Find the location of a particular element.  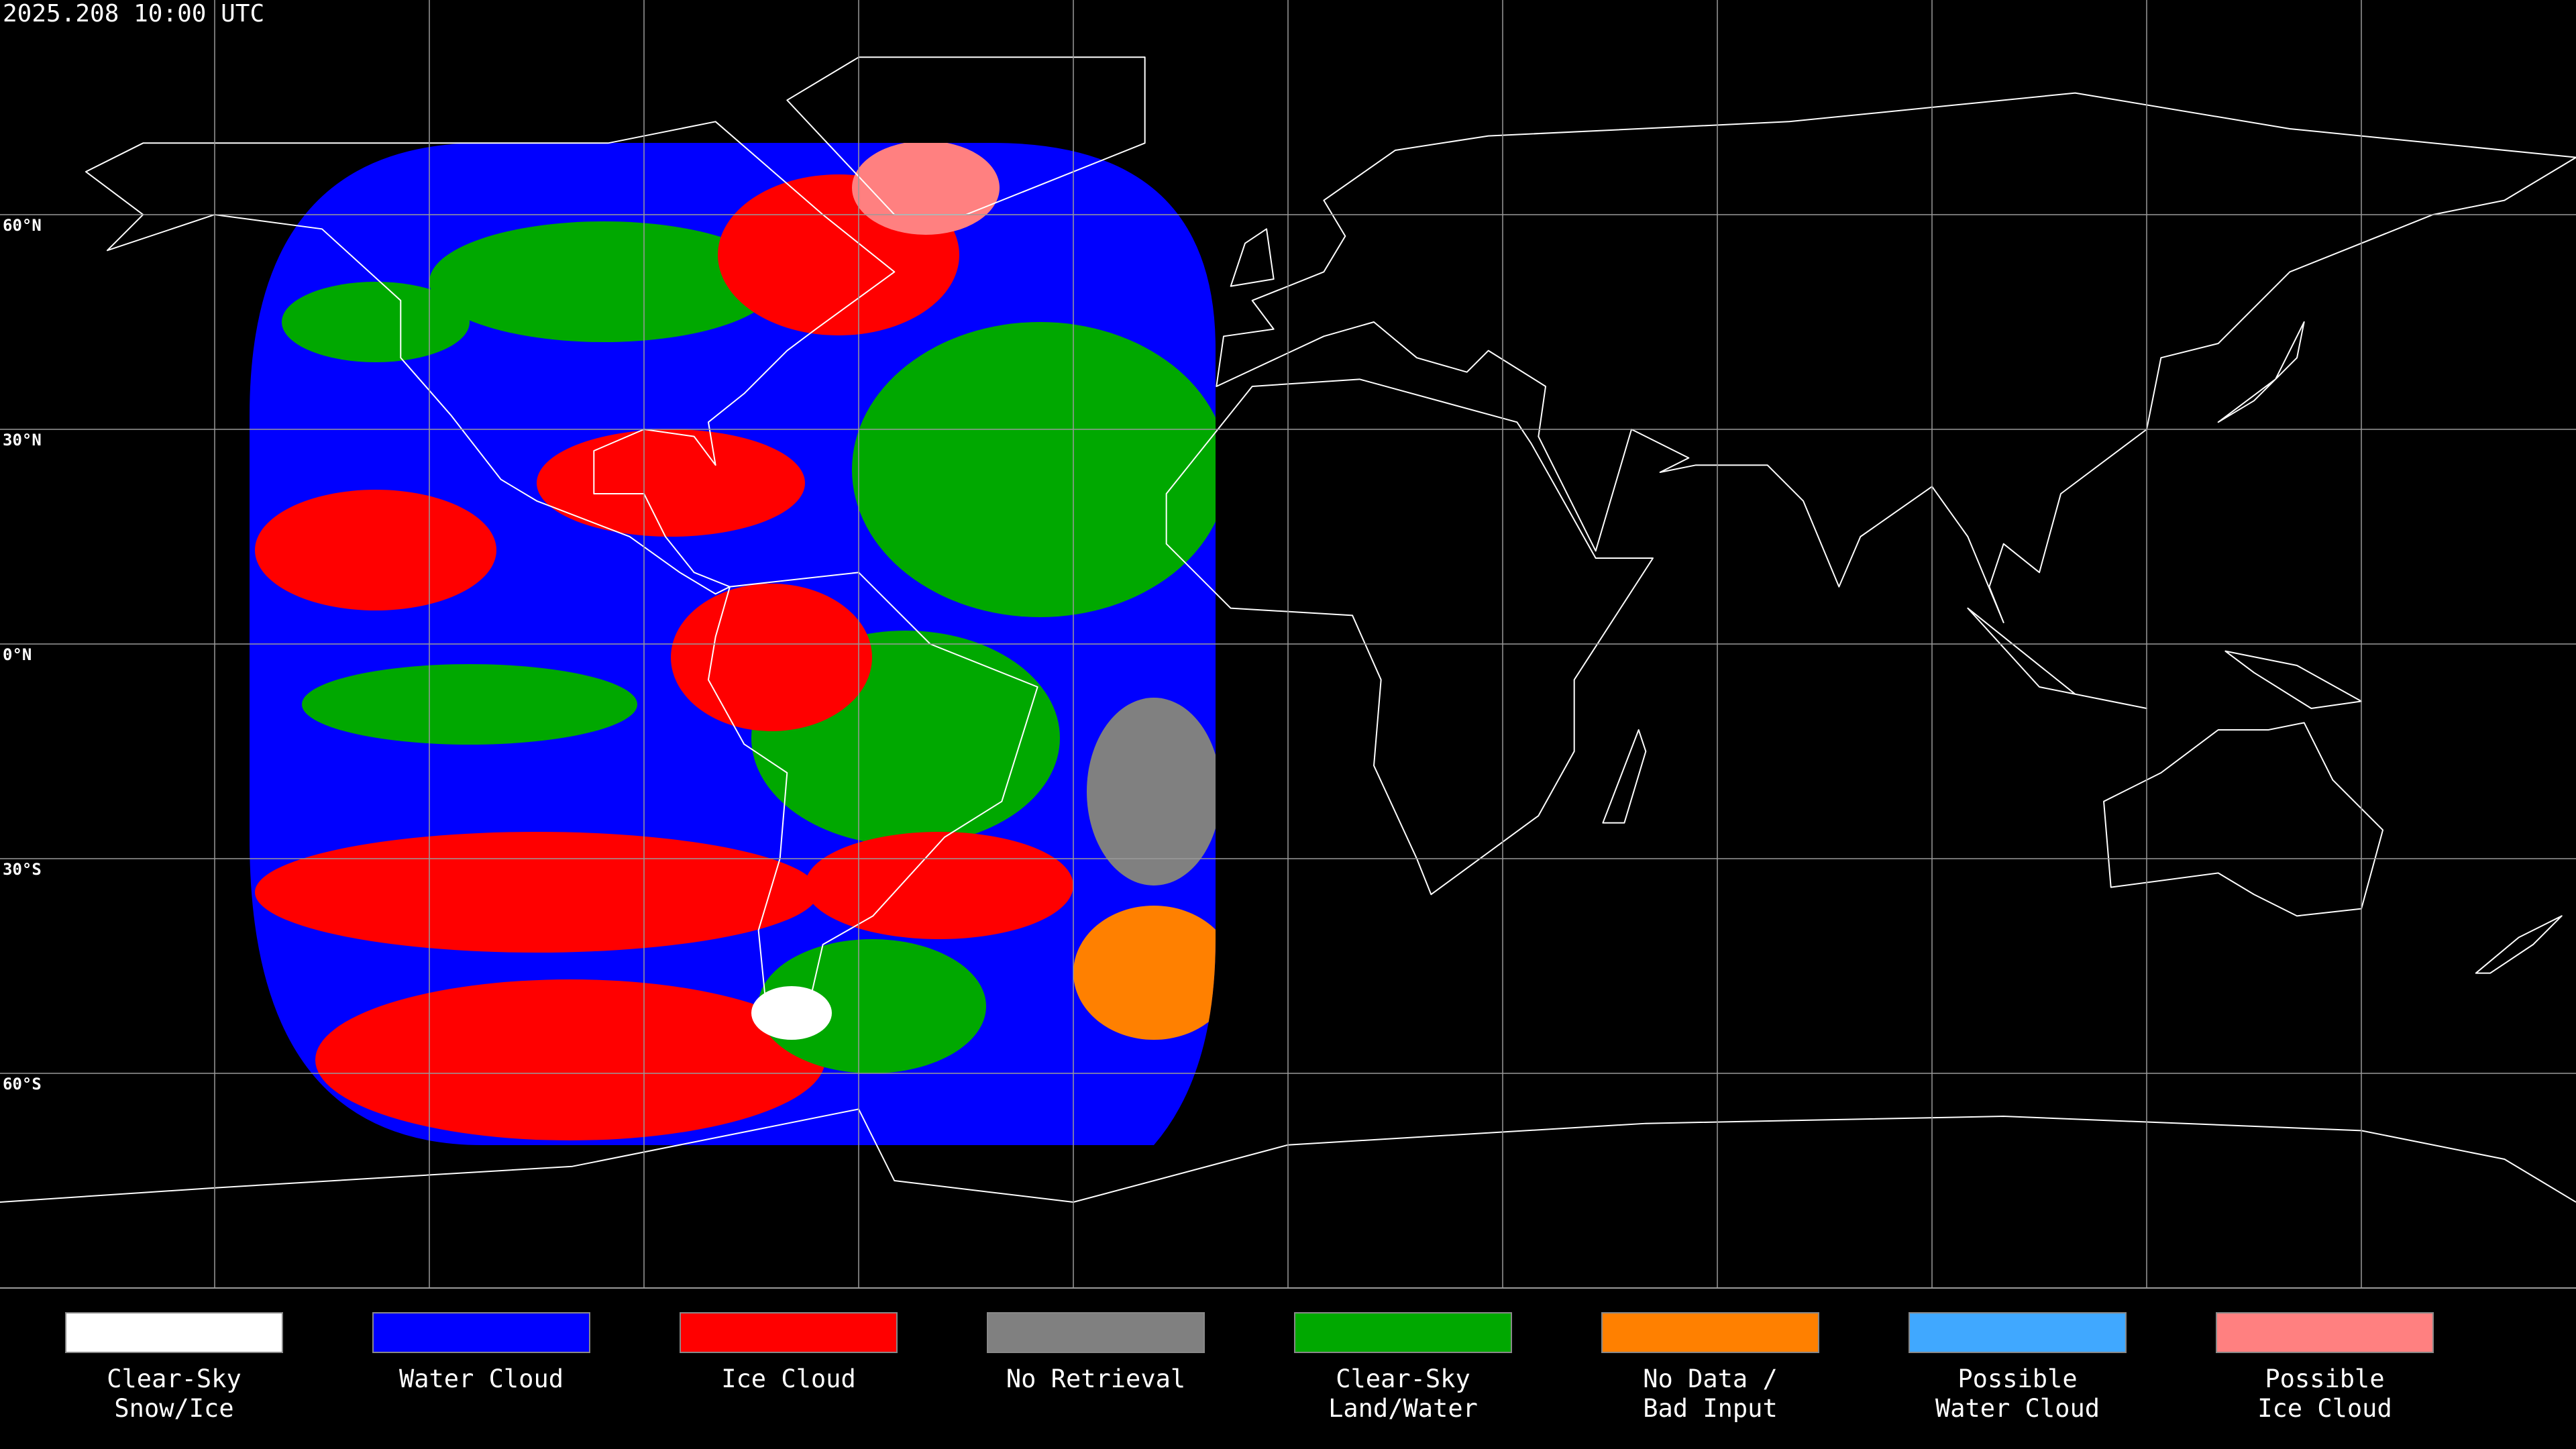

latitude-label: 0°N is located at coordinates (17, 654).